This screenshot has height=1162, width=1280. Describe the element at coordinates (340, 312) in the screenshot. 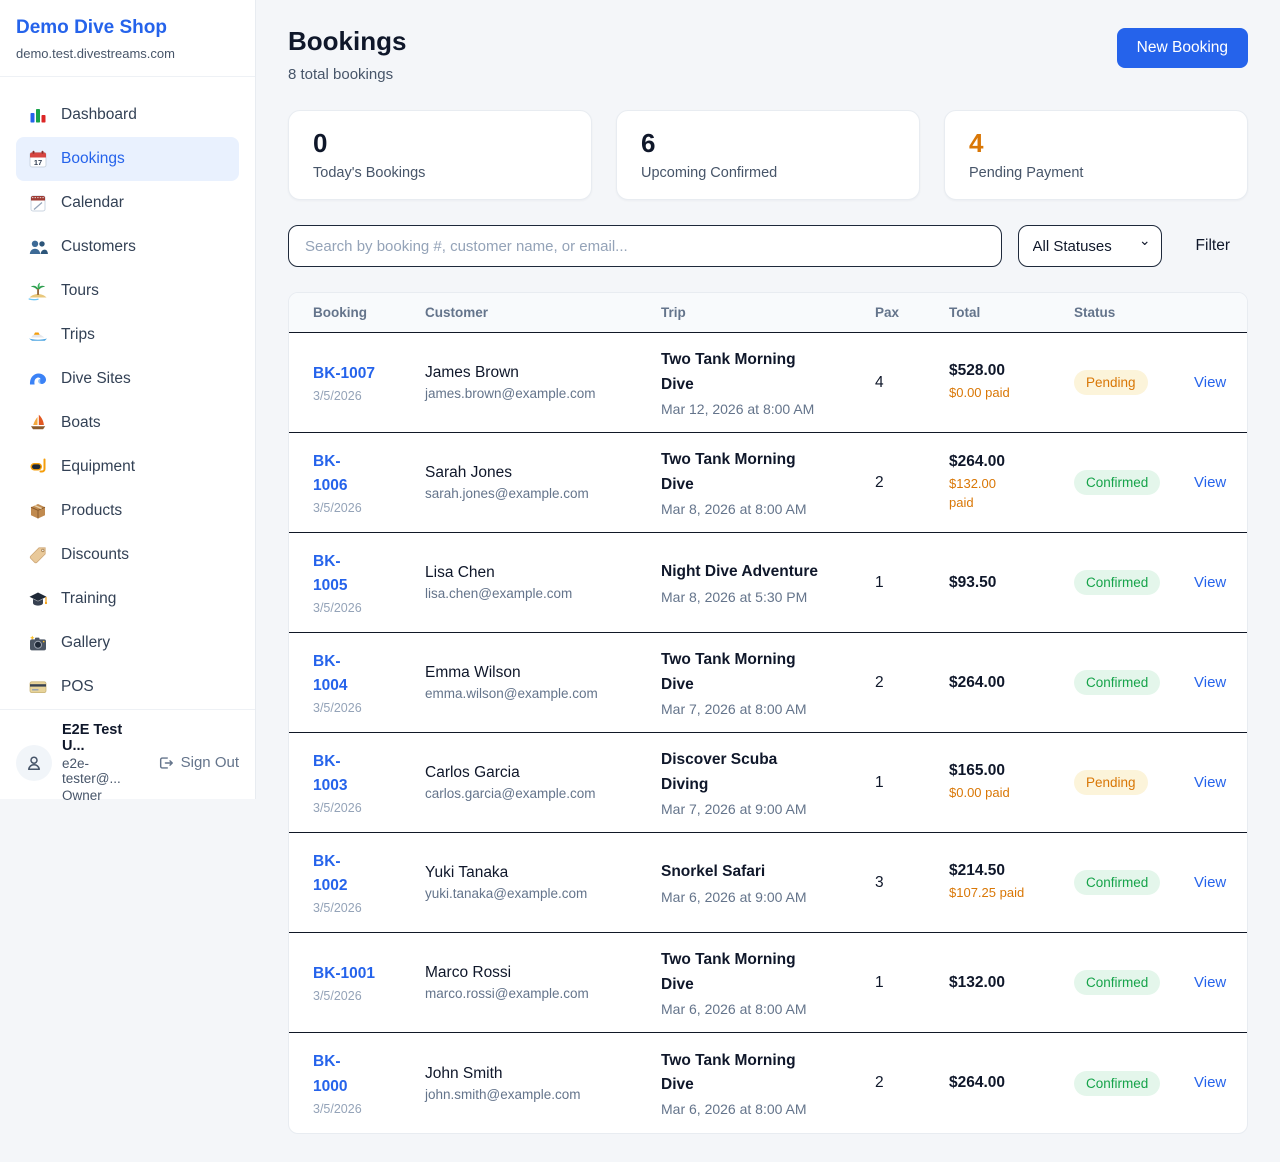

I see `column-header-booking: Booking` at that location.